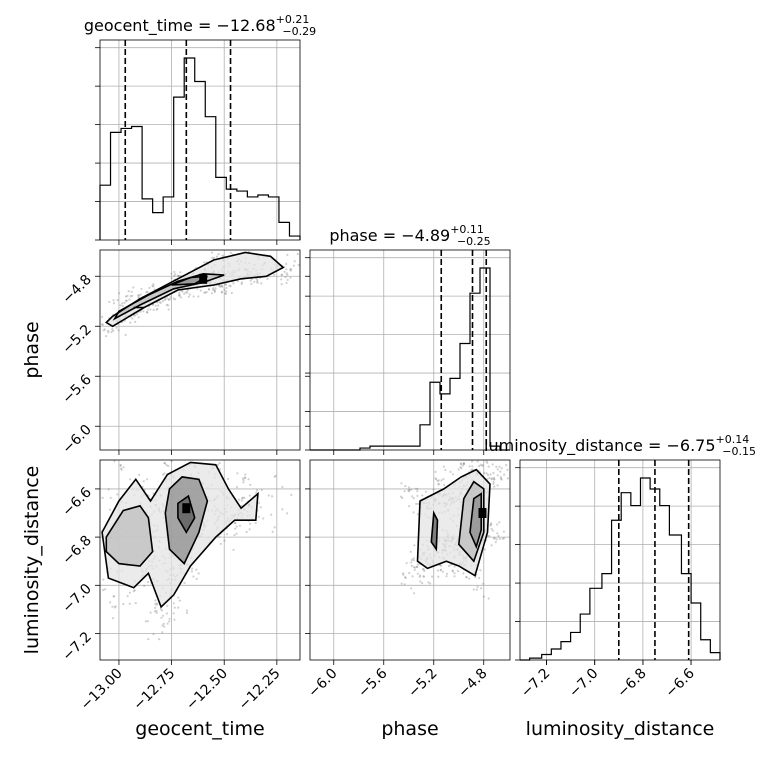 This screenshot has width=760, height=760. What do you see at coordinates (200, 294) in the screenshot?
I see `density-2d-geocent-time-phase` at bounding box center [200, 294].